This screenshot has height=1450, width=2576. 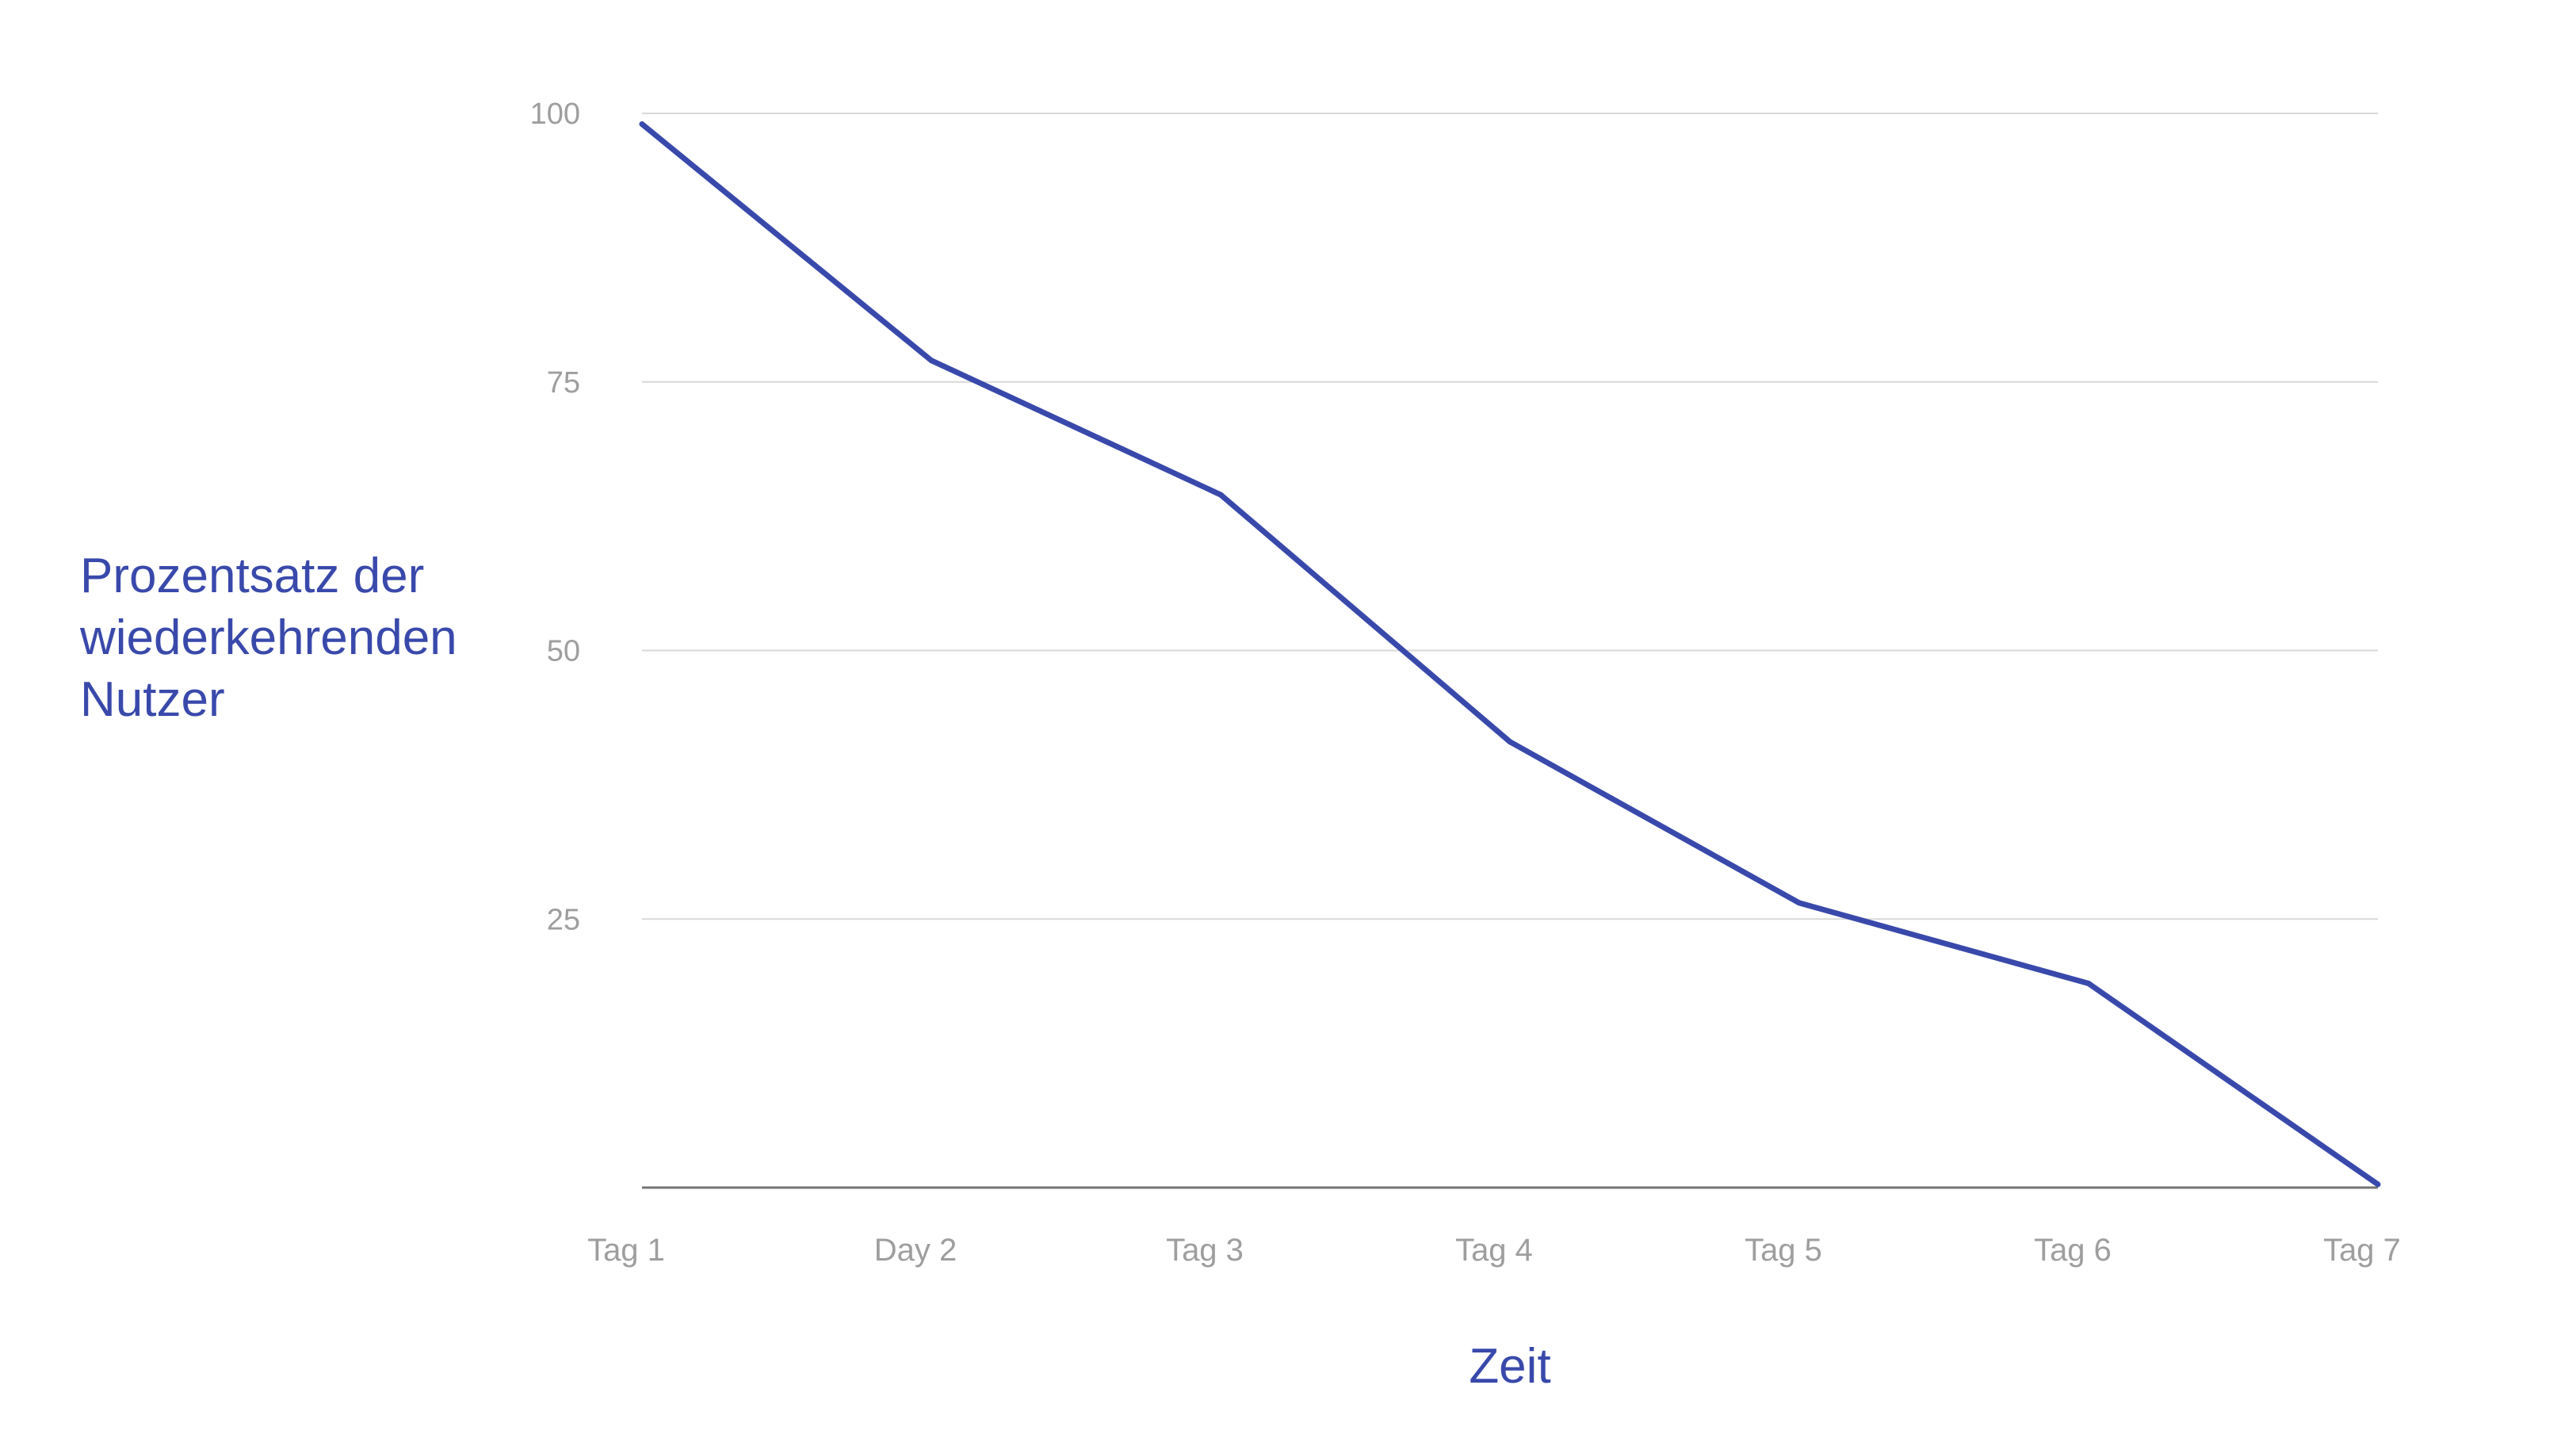 What do you see at coordinates (1205, 1250) in the screenshot?
I see `x-tick-label: Tag 3` at bounding box center [1205, 1250].